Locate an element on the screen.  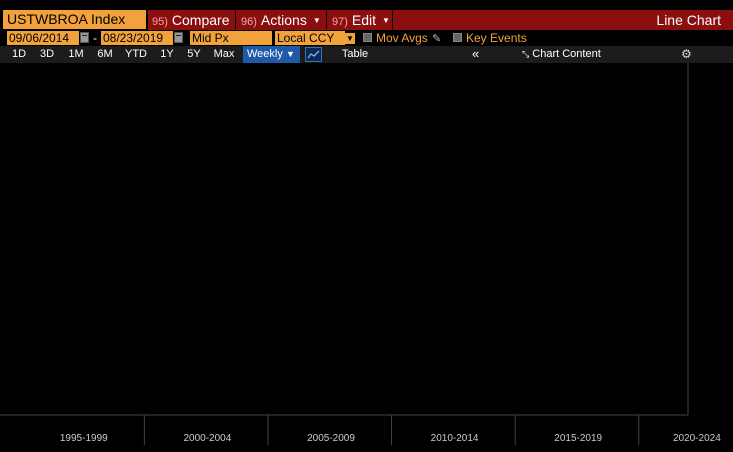
range-max-button: Max is located at coordinates (224, 54).